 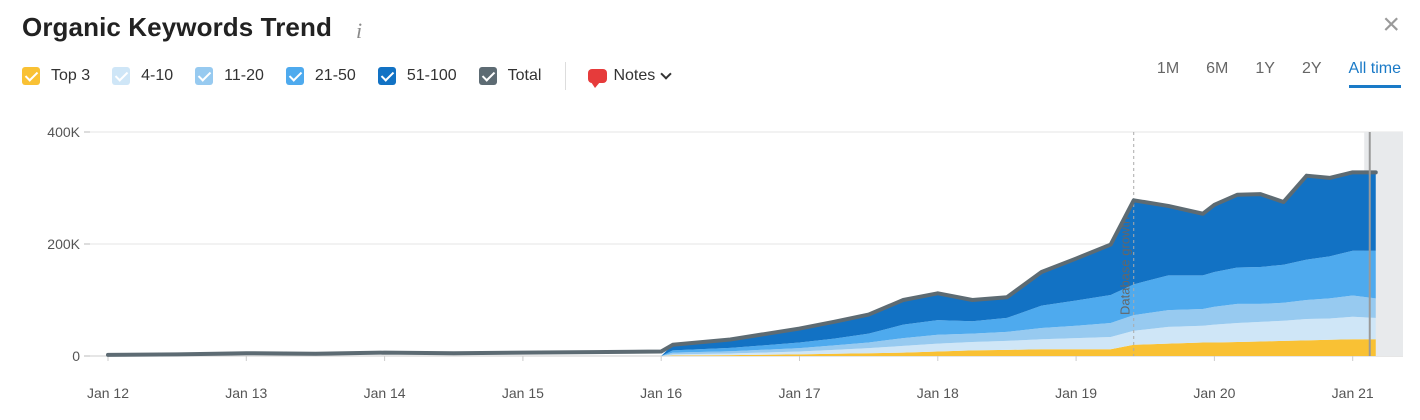 I want to click on legend-item-4-10: 4-10, so click(x=142, y=76).